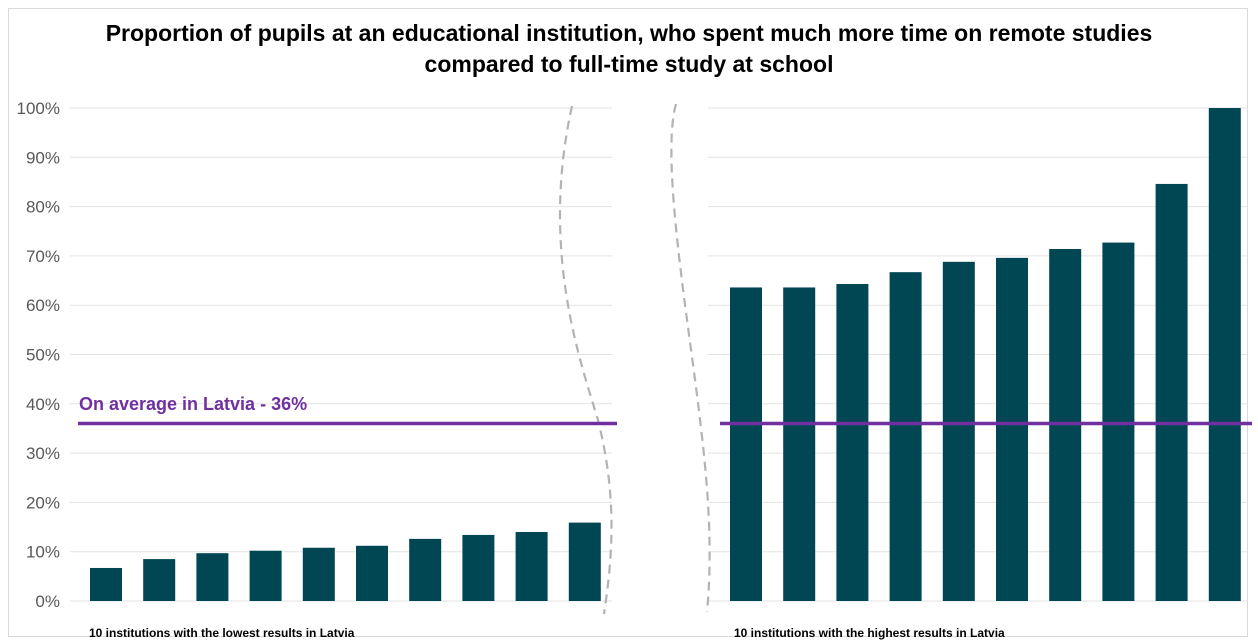 Image resolution: width=1258 pixels, height=641 pixels. Describe the element at coordinates (38, 108) in the screenshot. I see `y-tick-label: 100%` at that location.